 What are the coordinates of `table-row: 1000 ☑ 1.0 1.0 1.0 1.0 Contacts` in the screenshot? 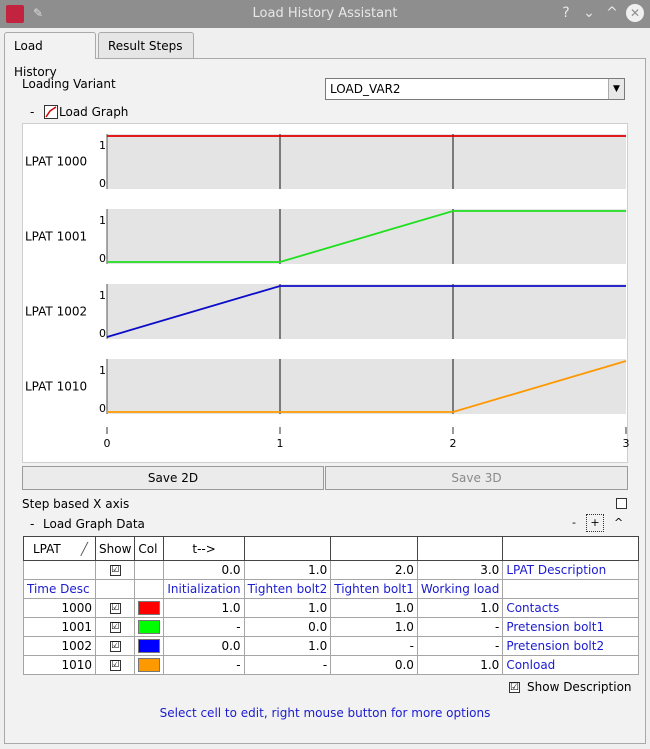 It's located at (331, 608).